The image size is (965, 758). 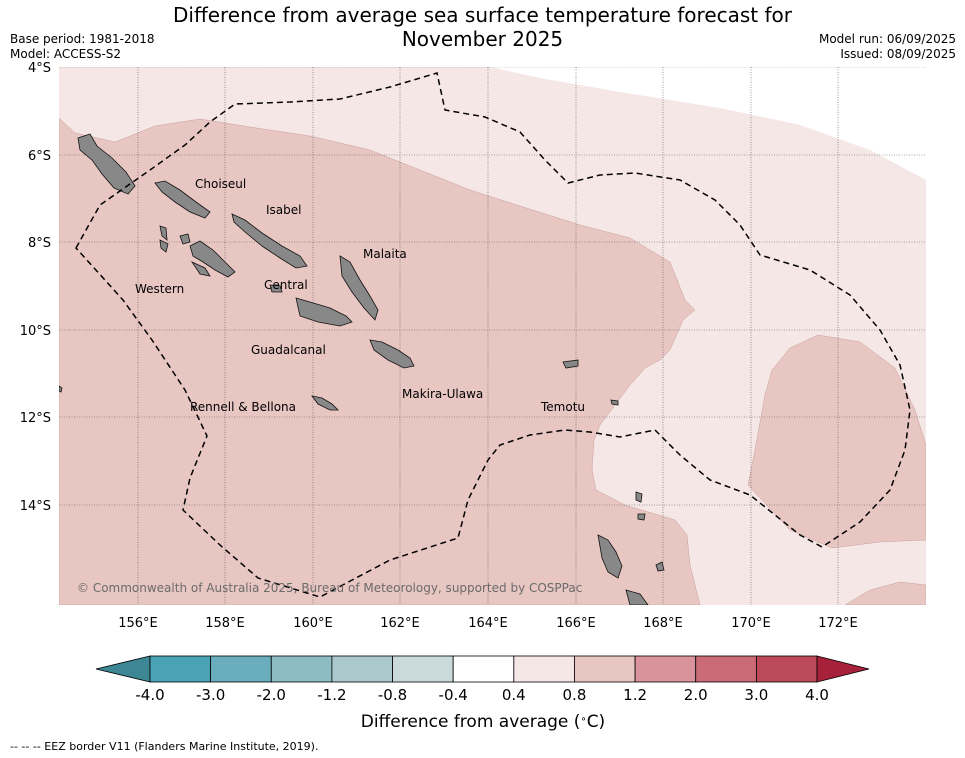 I want to click on label-western: Western, so click(x=159, y=289).